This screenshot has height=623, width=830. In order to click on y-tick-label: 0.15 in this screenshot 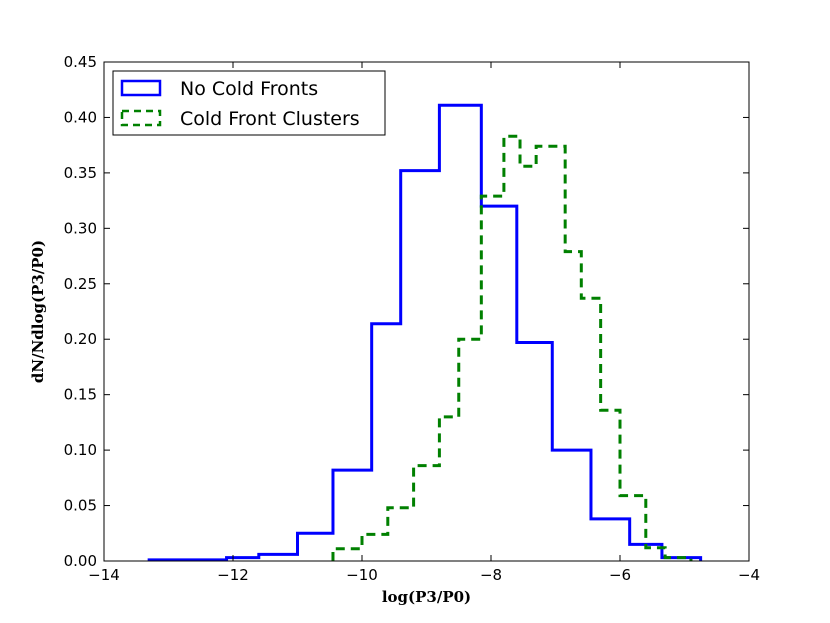, I will do `click(80, 395)`.